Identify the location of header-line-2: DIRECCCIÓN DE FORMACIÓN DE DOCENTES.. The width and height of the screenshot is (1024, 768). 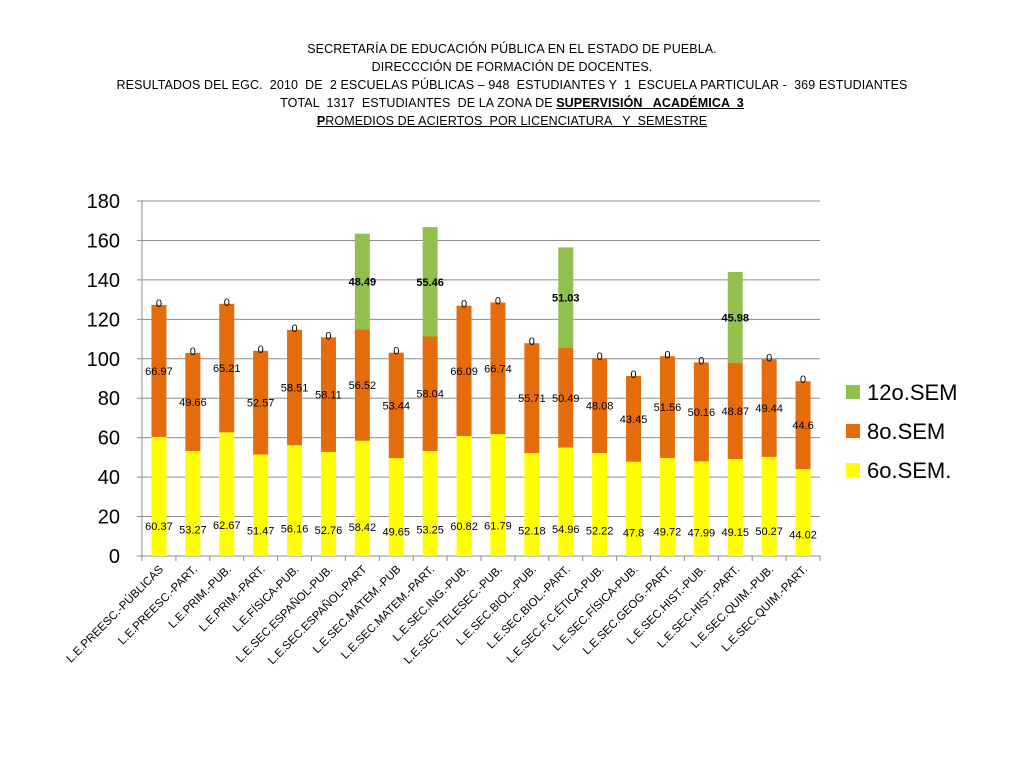
(512, 67).